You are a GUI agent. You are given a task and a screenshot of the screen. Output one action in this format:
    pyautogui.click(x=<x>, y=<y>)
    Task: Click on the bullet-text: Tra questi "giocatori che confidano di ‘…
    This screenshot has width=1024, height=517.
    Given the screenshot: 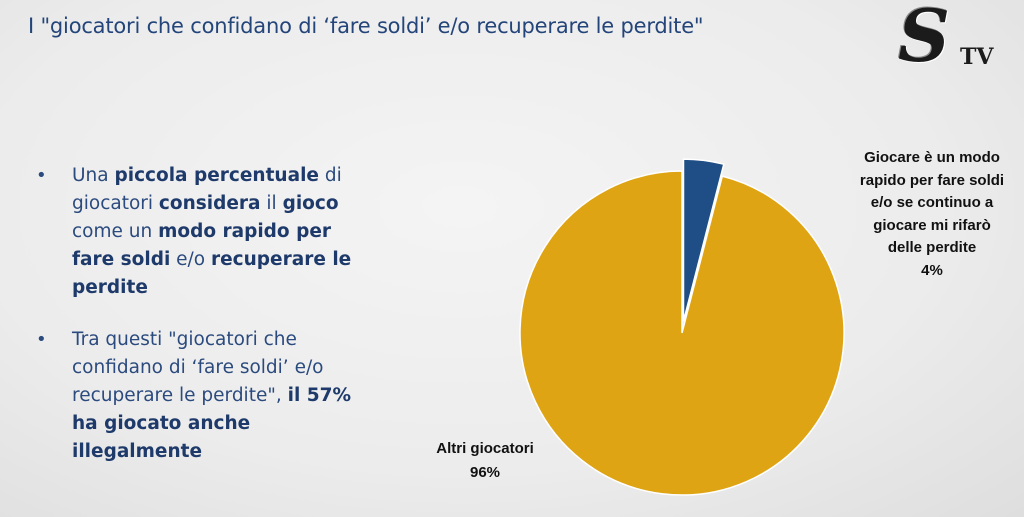 What is the action you would take?
    pyautogui.click(x=211, y=395)
    